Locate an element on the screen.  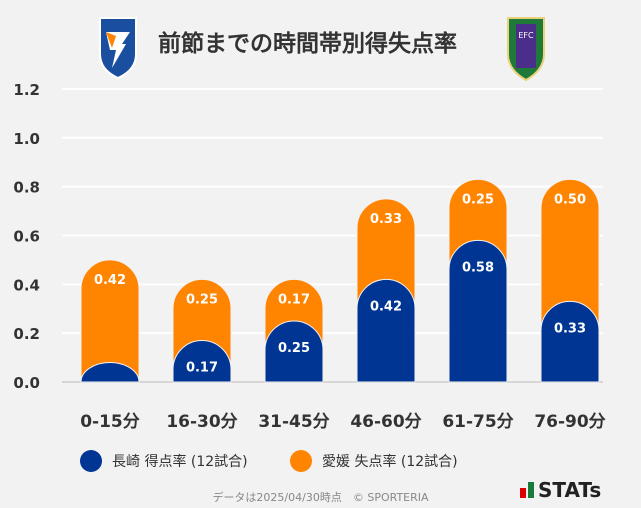
x-tick-label: 76-90分 is located at coordinates (569, 422).